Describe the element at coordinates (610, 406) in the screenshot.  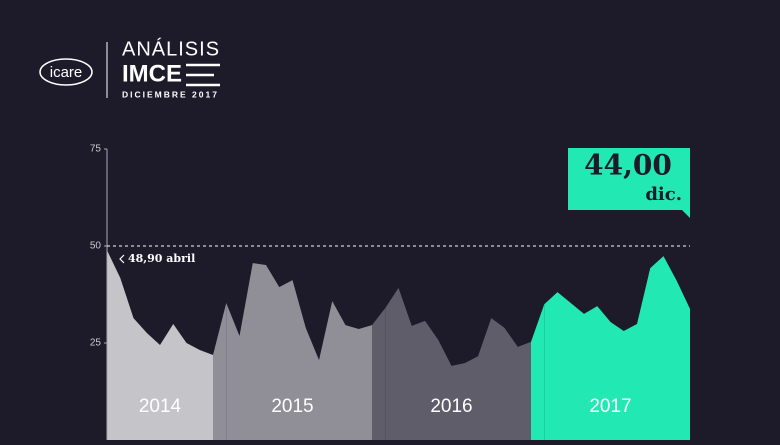
I see `legend-label: 2017` at that location.